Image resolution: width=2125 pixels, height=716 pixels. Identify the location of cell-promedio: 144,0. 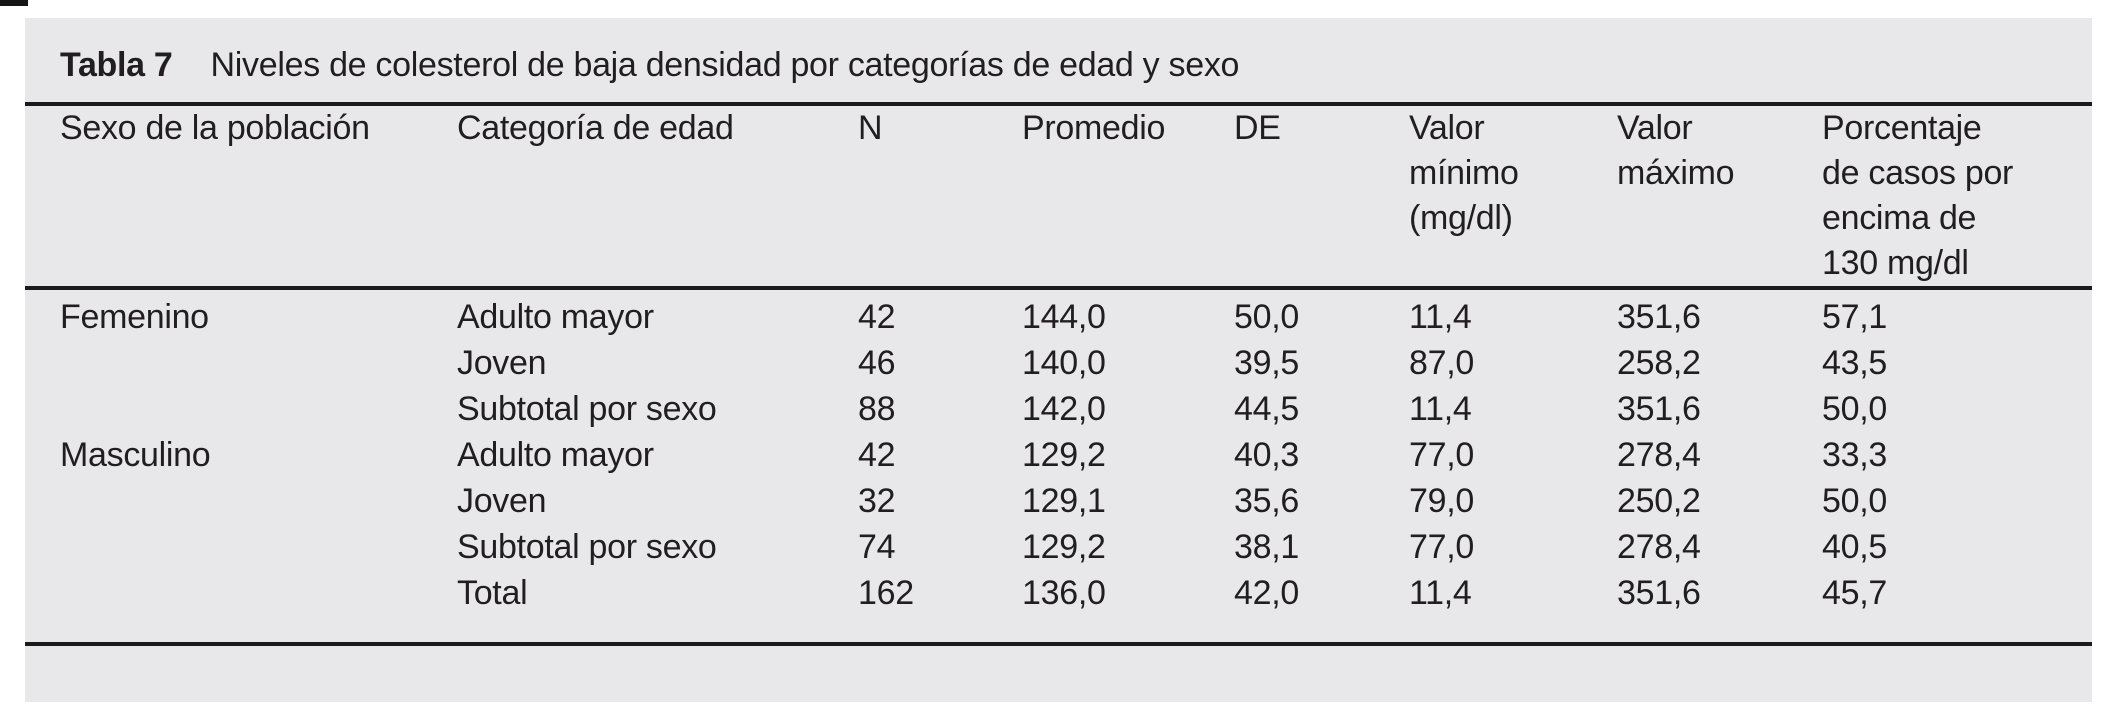
(1064, 317).